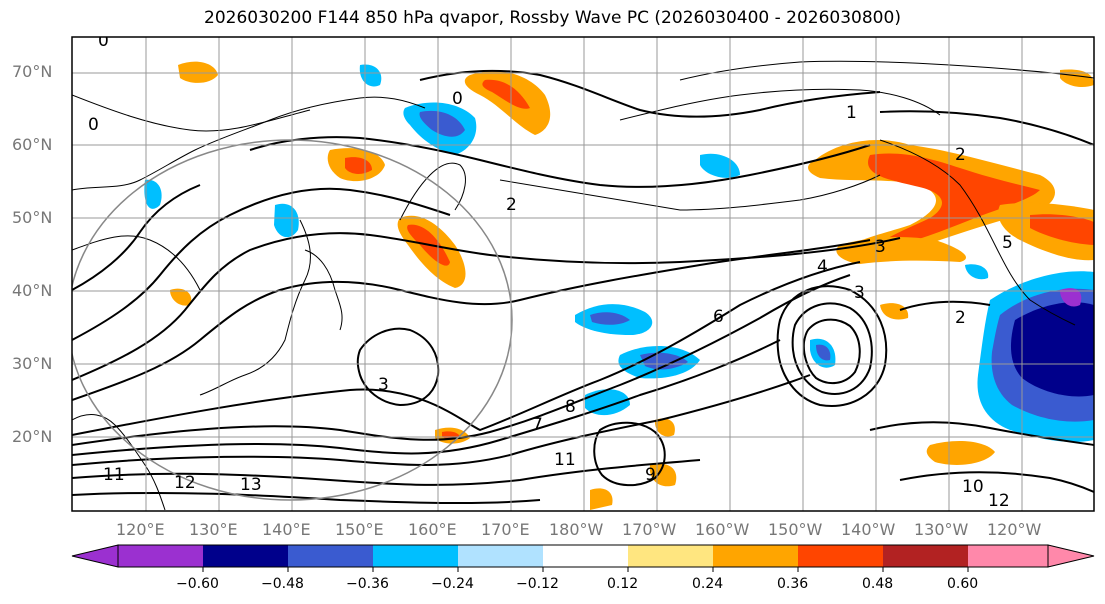 This screenshot has height=604, width=1105. I want to click on anomaly-central-pacific-core, so click(664, 361).